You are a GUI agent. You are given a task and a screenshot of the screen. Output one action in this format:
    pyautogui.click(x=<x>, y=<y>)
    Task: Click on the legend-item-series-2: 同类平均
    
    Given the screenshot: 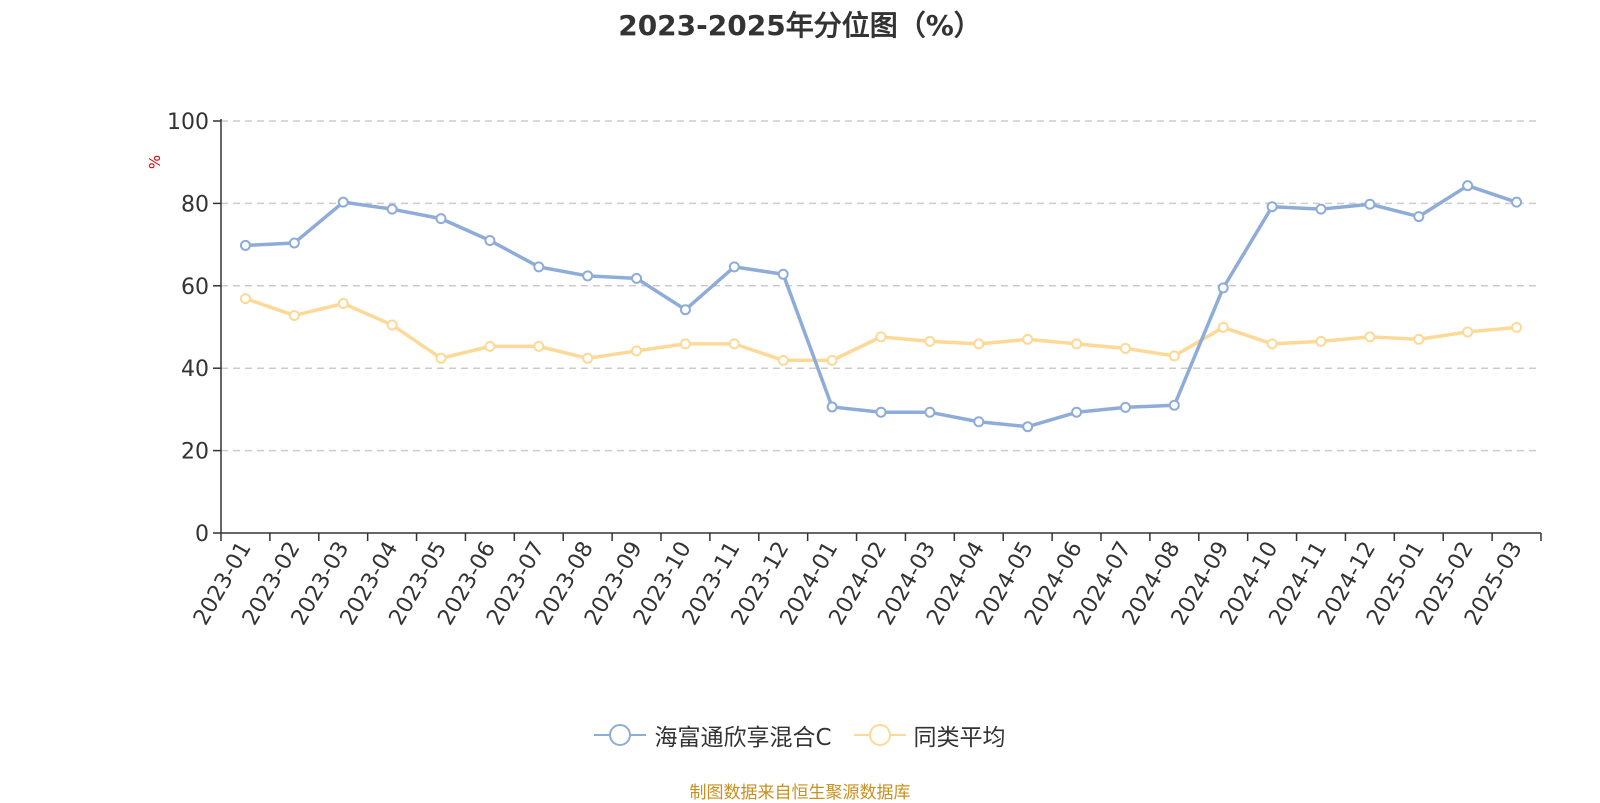 What is the action you would take?
    pyautogui.click(x=929, y=735)
    